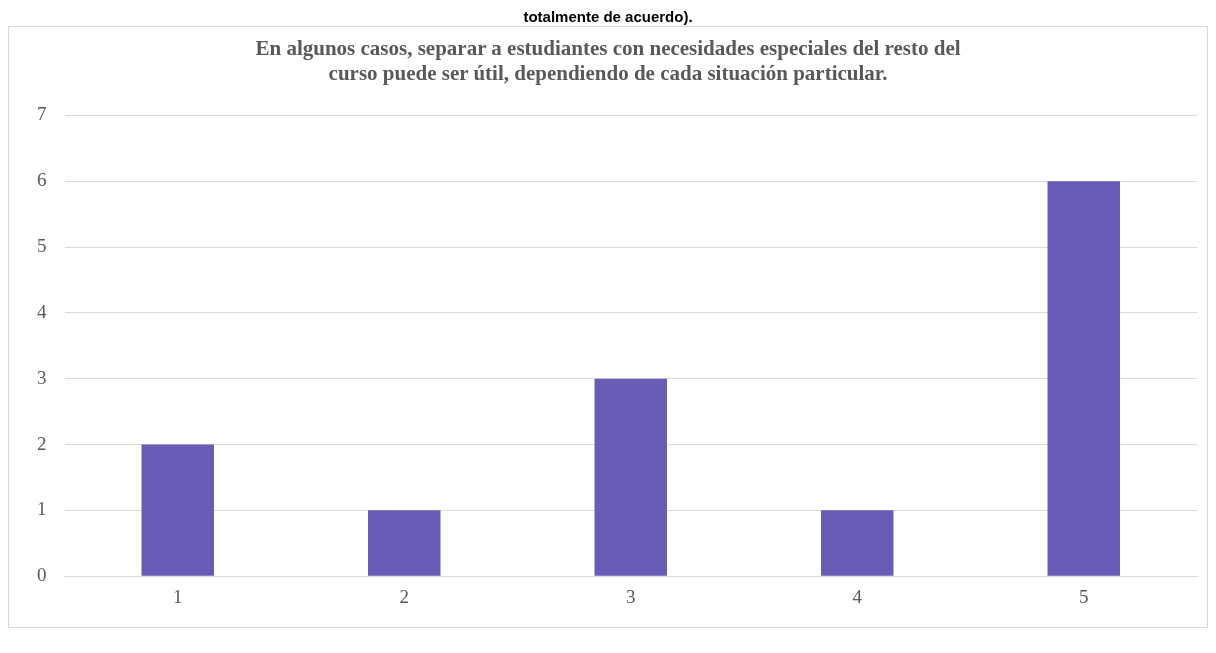 The image size is (1216, 653). What do you see at coordinates (42, 311) in the screenshot?
I see `y-tick-label: 4` at bounding box center [42, 311].